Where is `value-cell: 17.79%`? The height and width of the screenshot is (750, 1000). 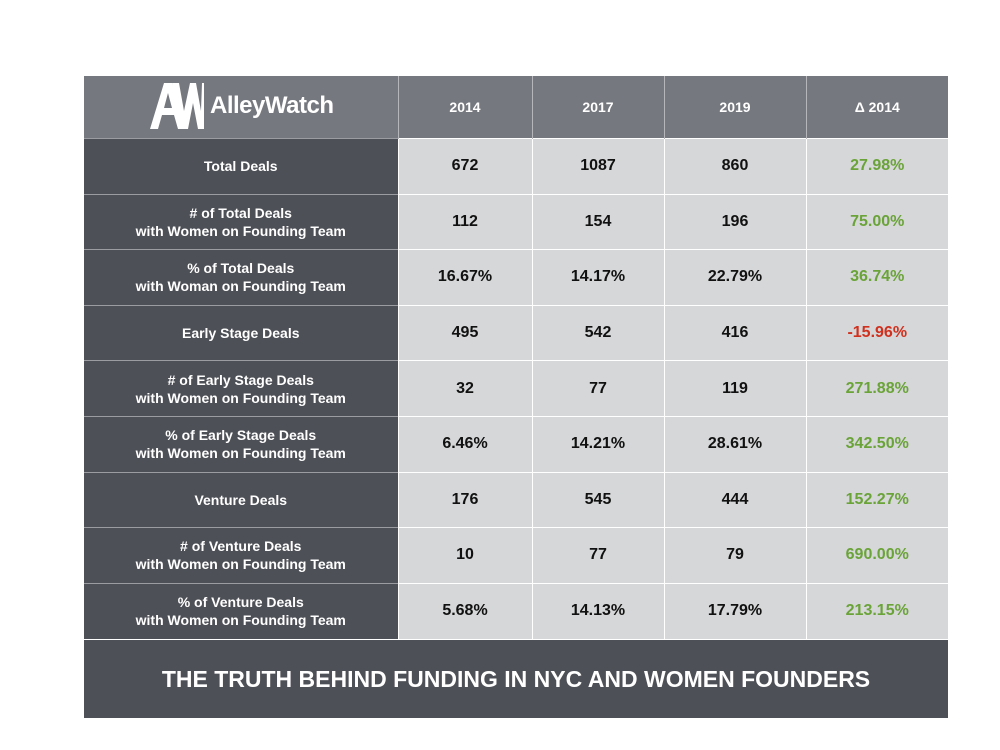
value-cell: 17.79% is located at coordinates (734, 610).